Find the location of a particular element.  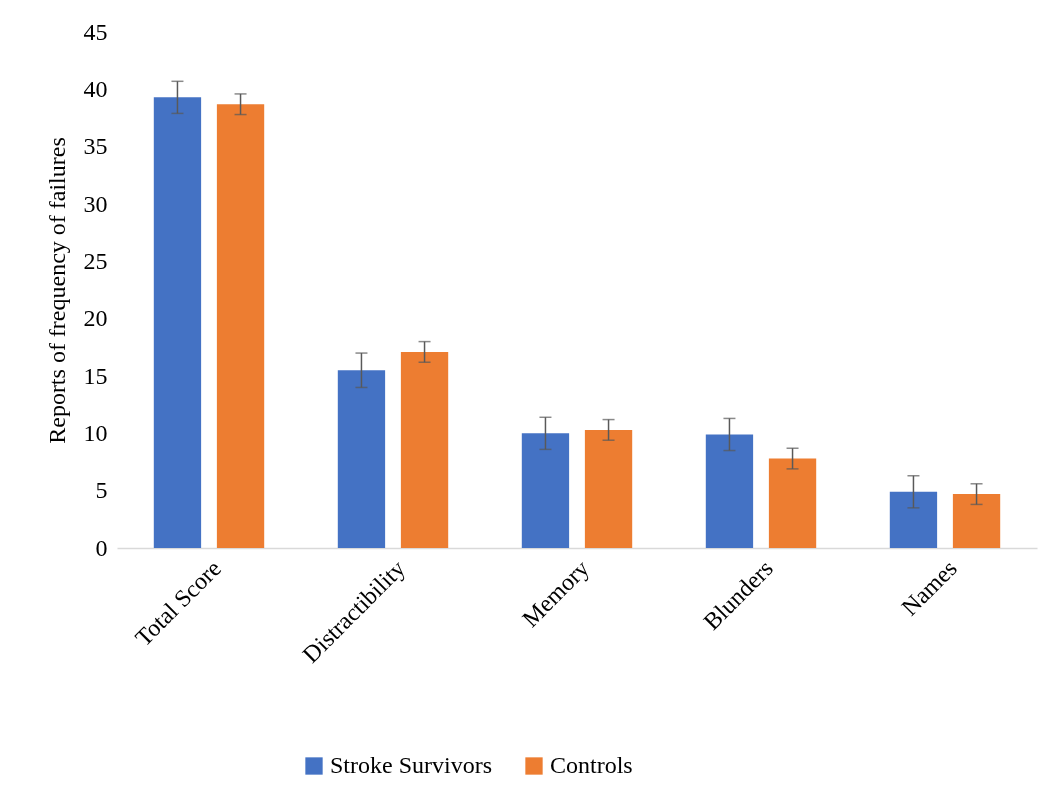

legend-label: Controls is located at coordinates (591, 765).